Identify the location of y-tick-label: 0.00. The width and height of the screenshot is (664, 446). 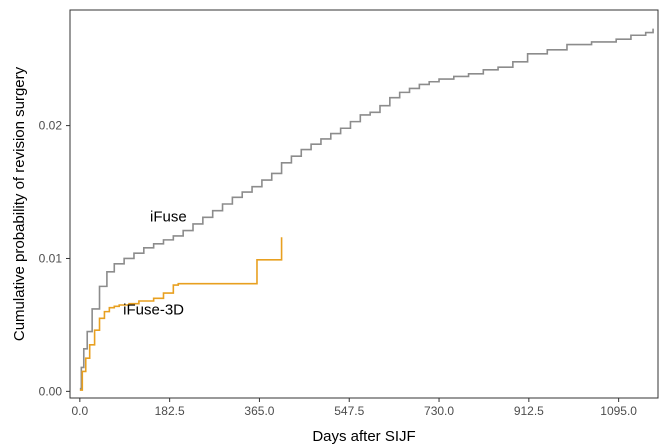
(51, 391).